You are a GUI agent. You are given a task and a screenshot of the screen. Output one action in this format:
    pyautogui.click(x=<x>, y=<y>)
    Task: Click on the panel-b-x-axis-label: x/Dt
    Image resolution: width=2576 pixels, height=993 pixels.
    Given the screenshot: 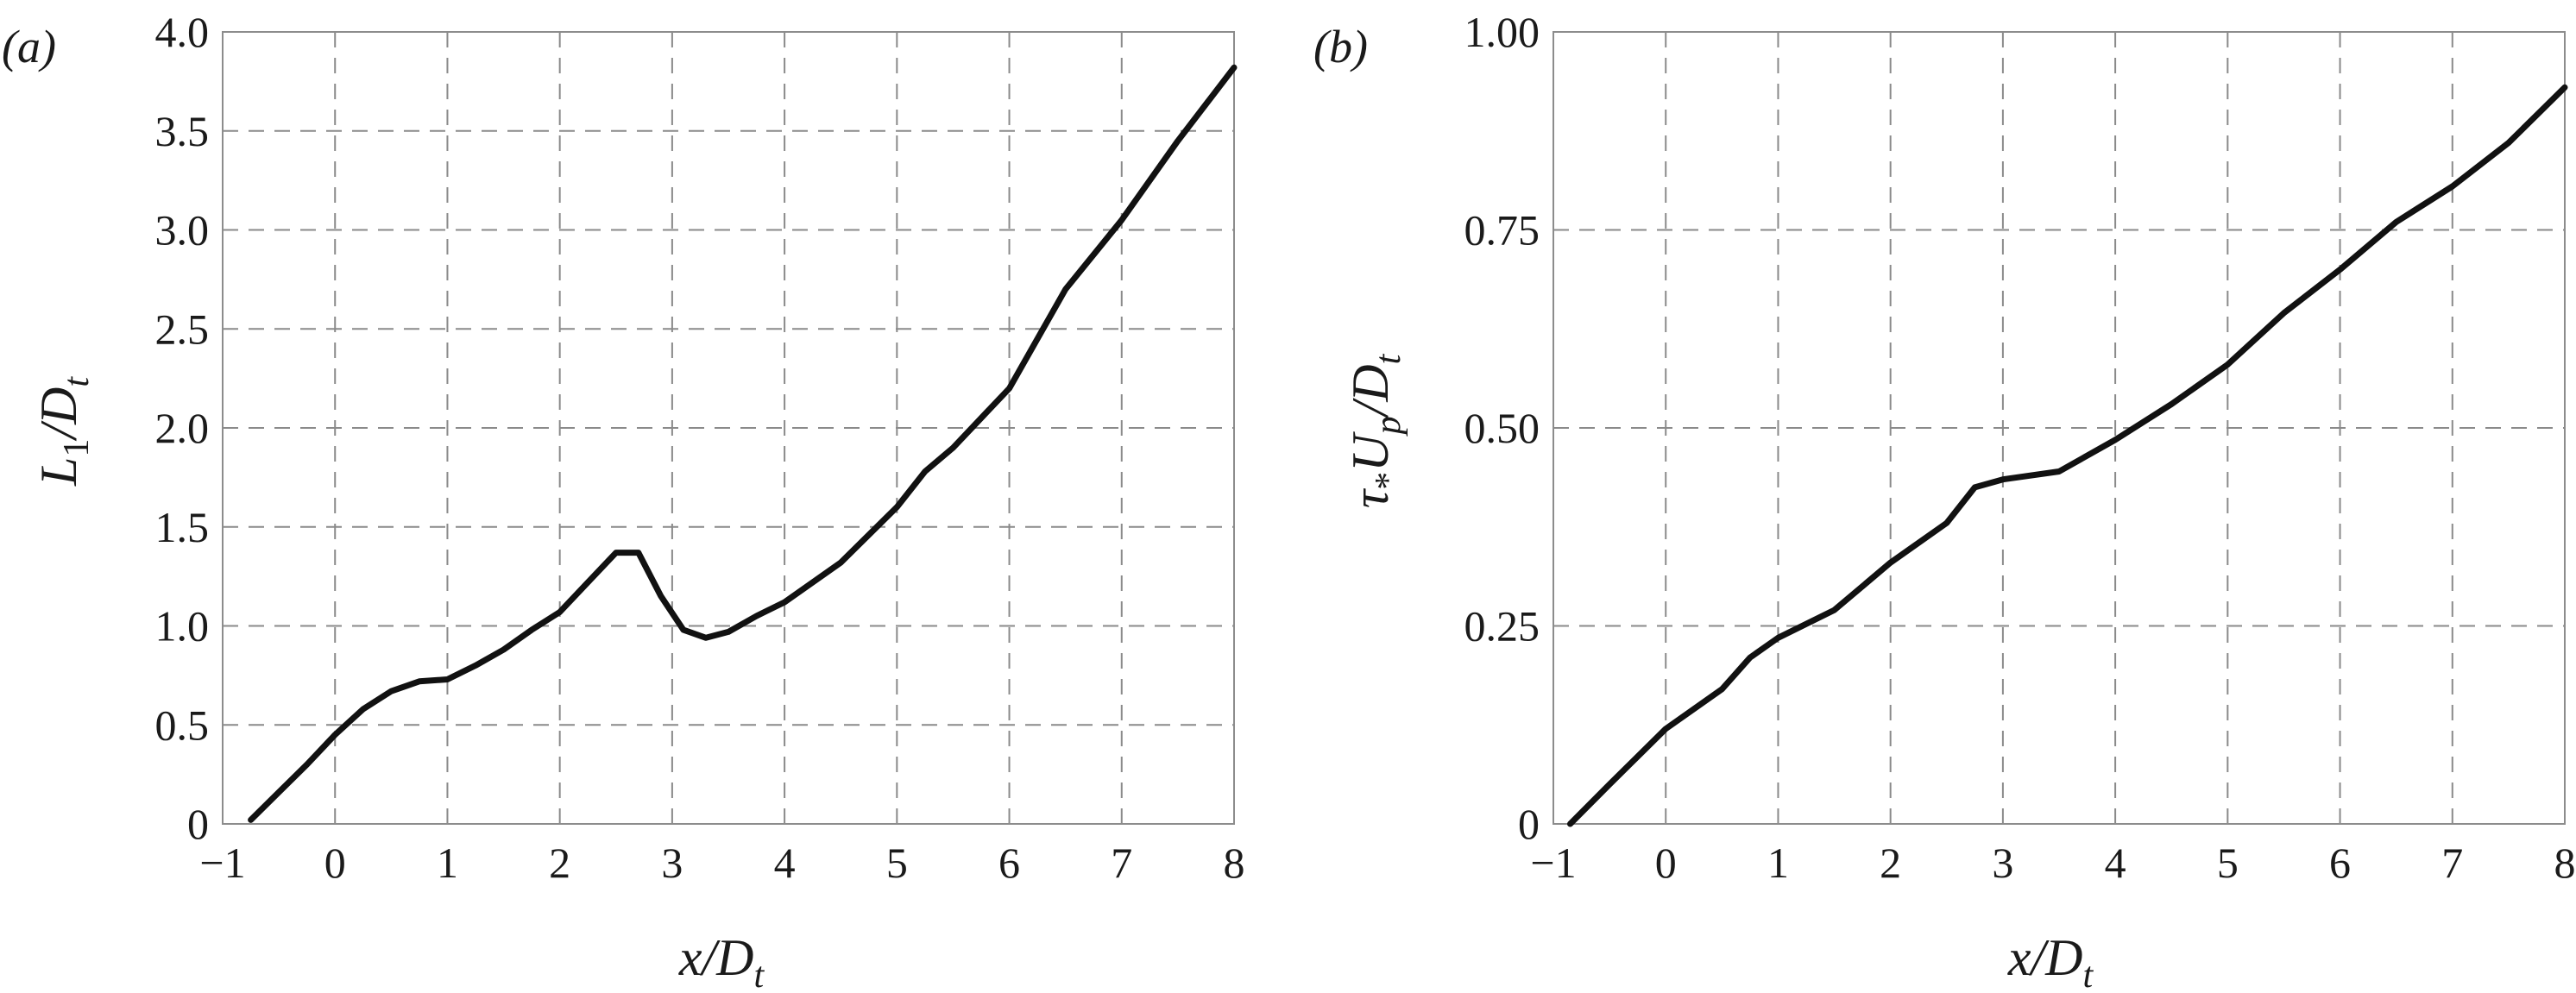 What is the action you would take?
    pyautogui.click(x=2051, y=961)
    